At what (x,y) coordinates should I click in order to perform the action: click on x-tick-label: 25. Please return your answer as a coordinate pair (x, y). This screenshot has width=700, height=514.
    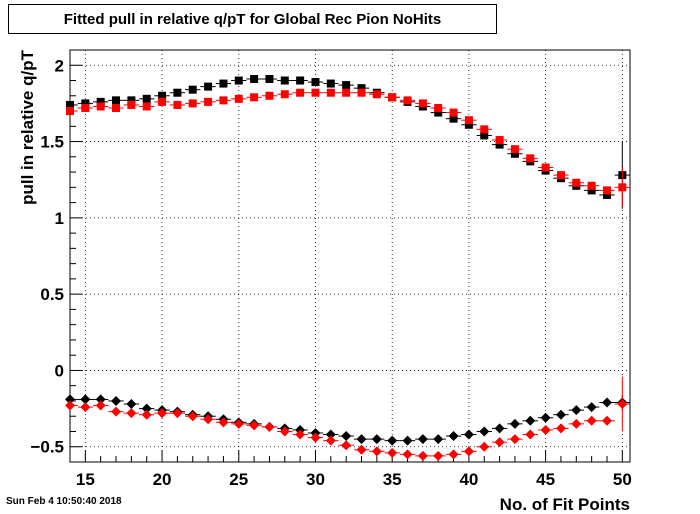
    Looking at the image, I should click on (238, 479).